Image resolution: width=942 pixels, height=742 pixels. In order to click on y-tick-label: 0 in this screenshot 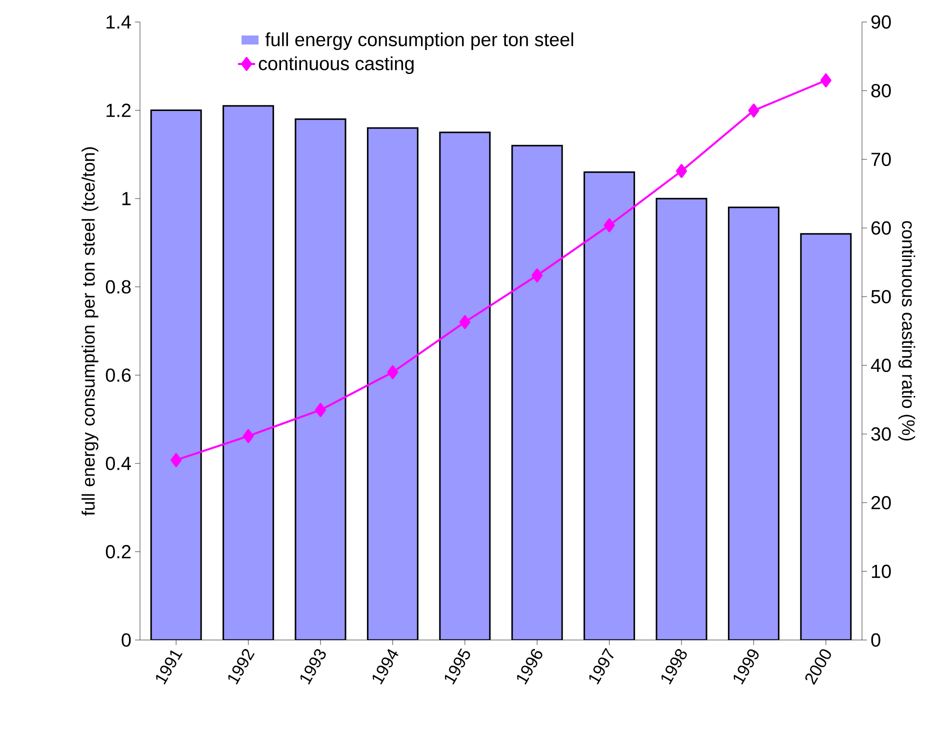, I will do `click(126, 640)`.